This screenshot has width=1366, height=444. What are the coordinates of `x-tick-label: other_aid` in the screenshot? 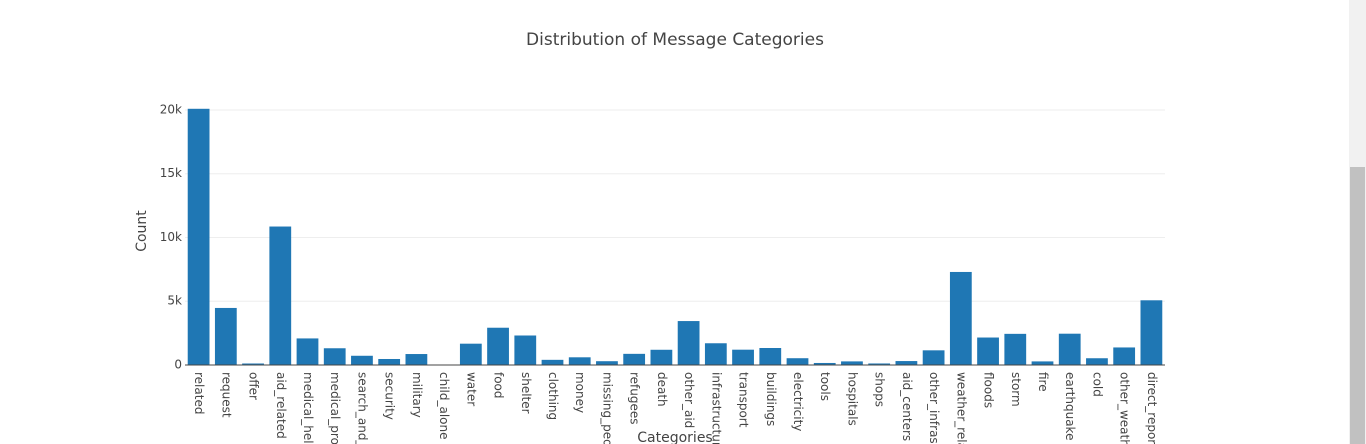 It's located at (689, 400).